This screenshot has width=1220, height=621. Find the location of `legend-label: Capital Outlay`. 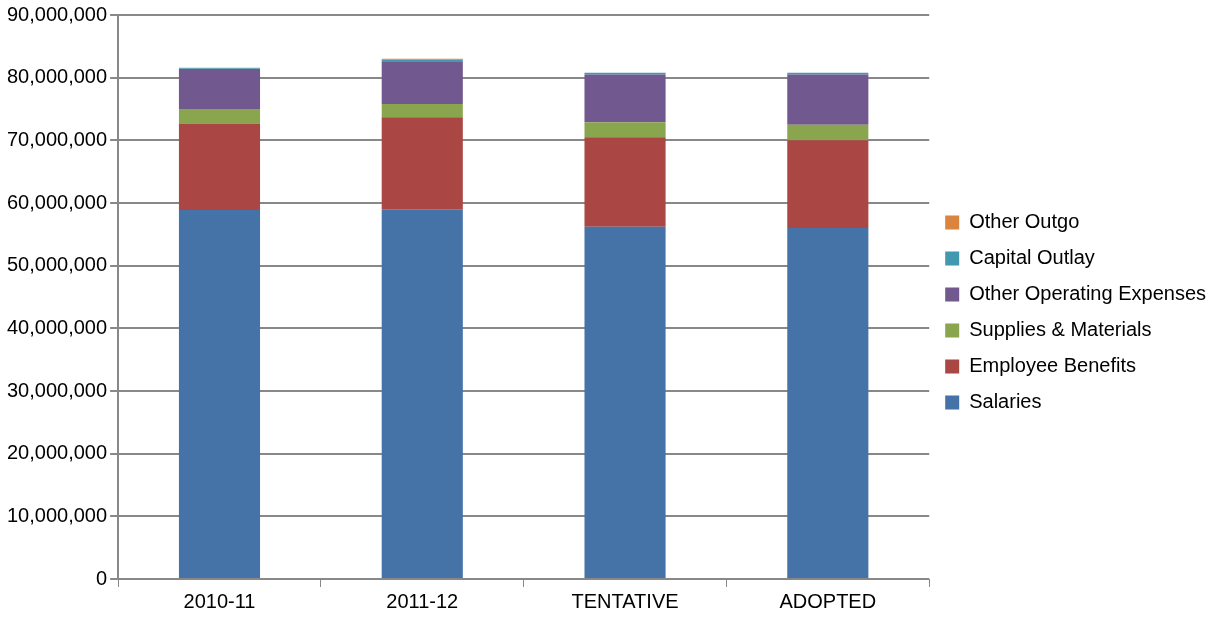

legend-label: Capital Outlay is located at coordinates (1032, 257).